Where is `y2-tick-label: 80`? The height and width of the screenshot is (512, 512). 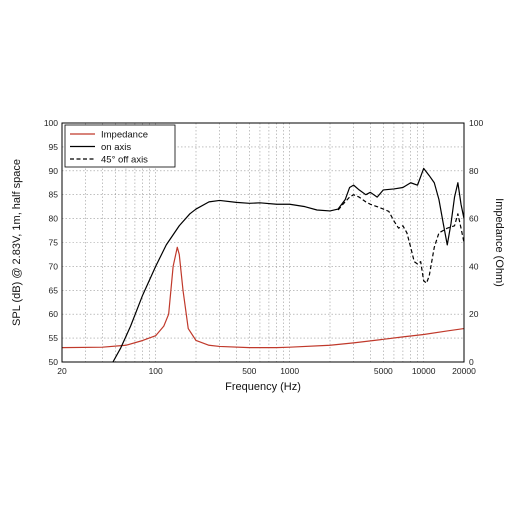
y2-tick-label: 80 is located at coordinates (474, 171).